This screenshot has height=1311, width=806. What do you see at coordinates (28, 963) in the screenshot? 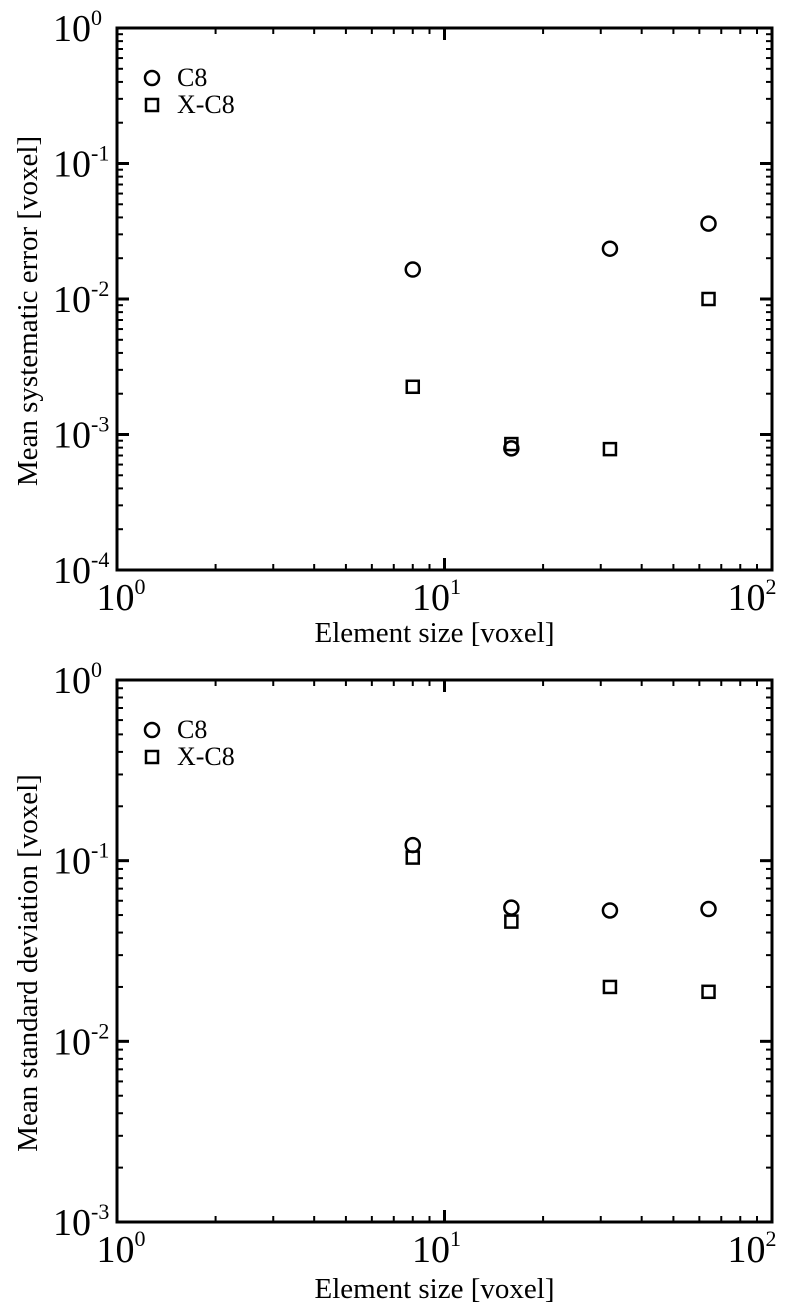
I see `y-axis-title: Mean standard deviation [voxel]` at bounding box center [28, 963].